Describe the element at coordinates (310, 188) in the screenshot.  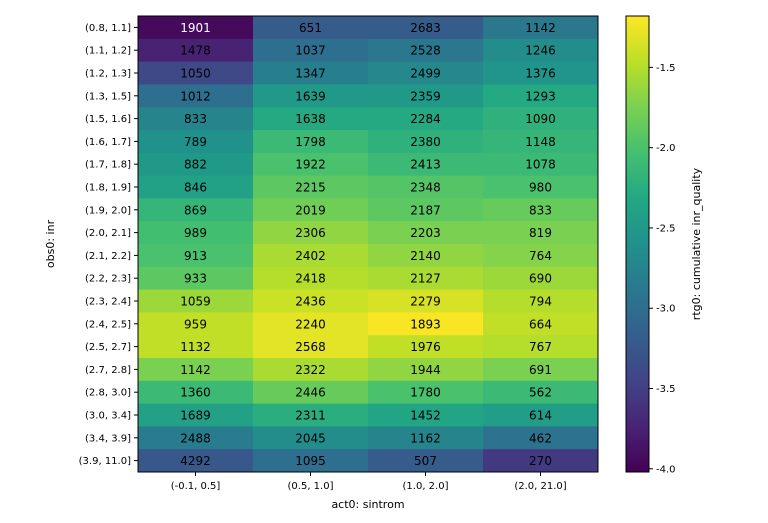
I see `cell-count-label: 2215` at that location.